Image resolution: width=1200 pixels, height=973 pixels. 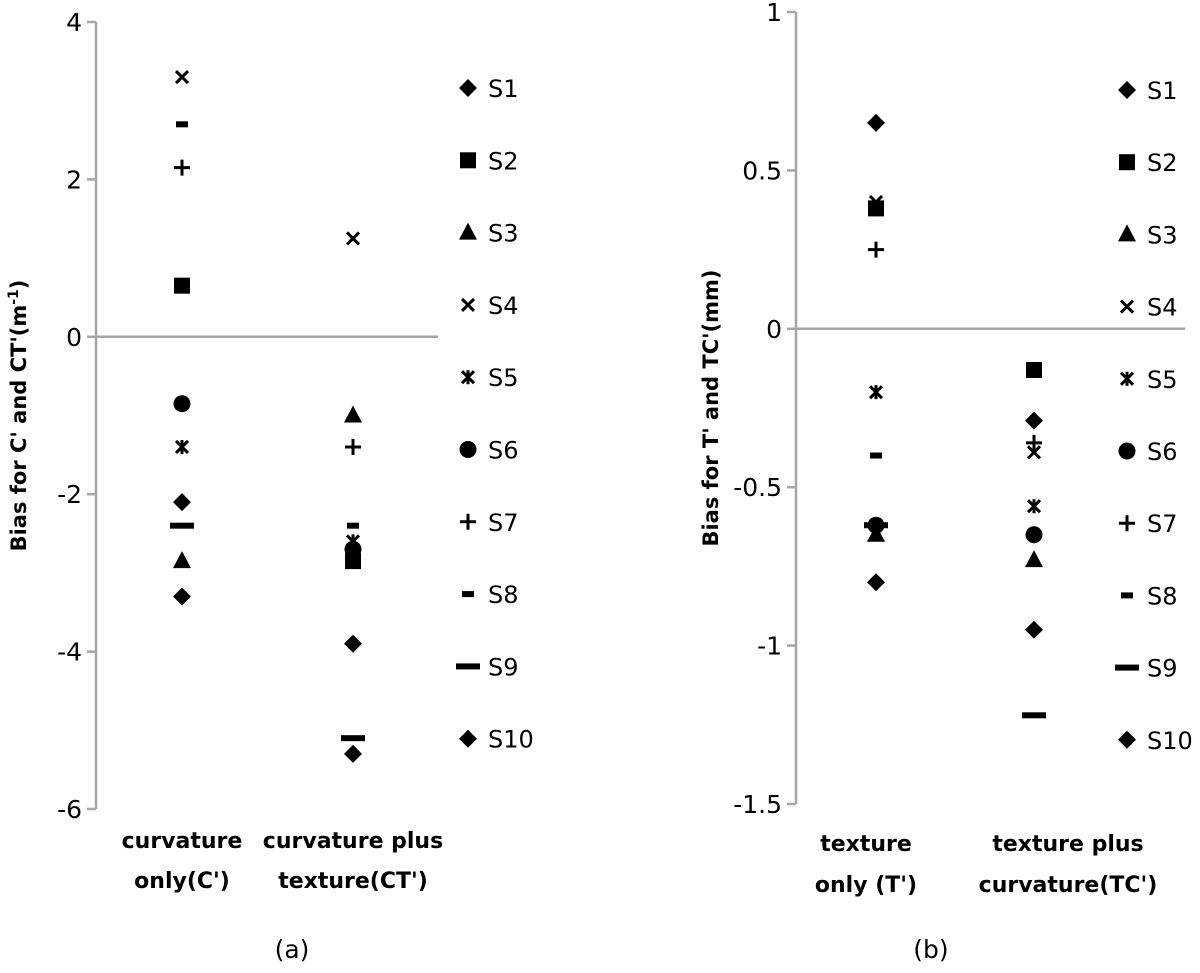 I want to click on y-tick-label: 1, so click(x=774, y=13).